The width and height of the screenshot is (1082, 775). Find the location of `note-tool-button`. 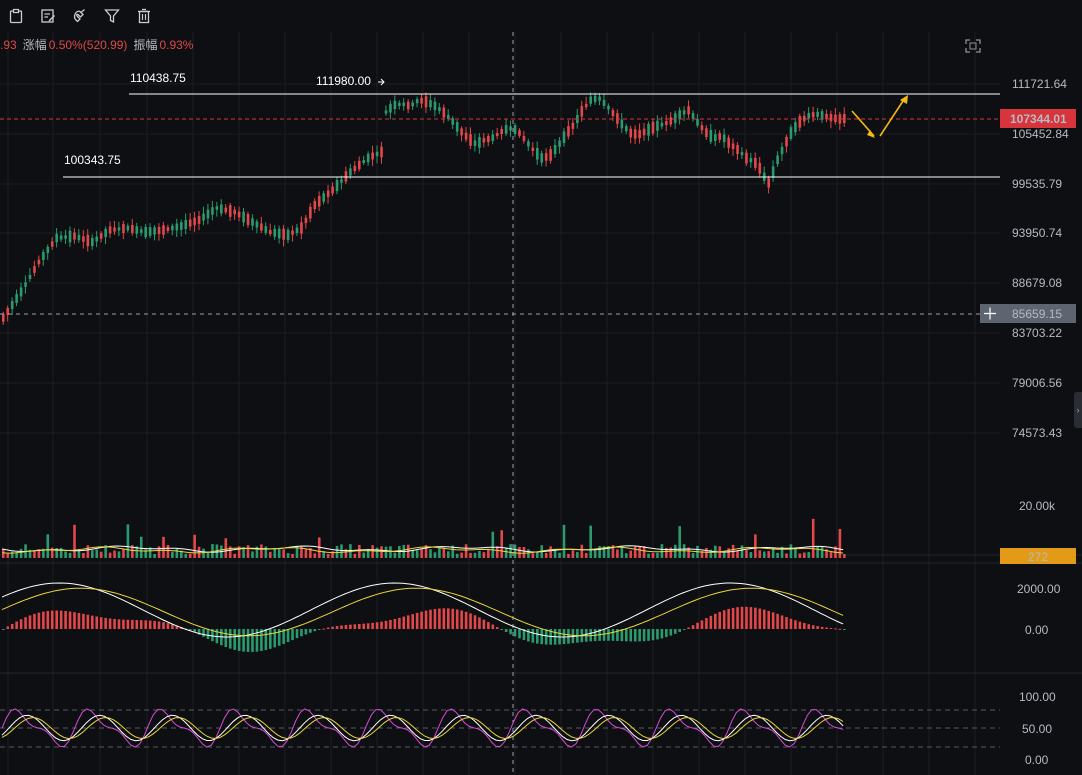

note-tool-button is located at coordinates (48, 16).